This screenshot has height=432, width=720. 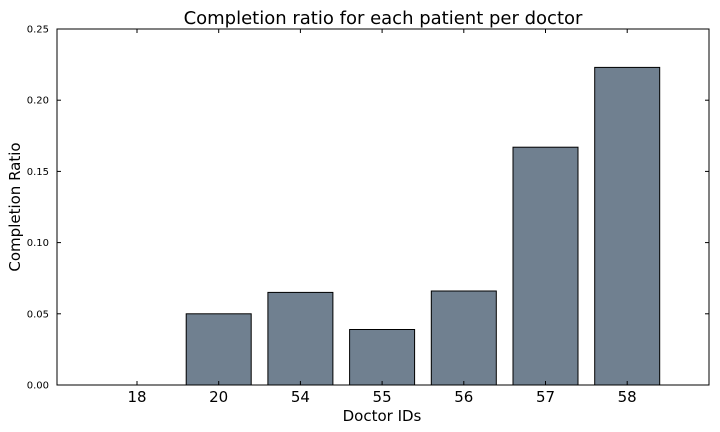 What do you see at coordinates (38, 243) in the screenshot?
I see `y-tick-label: 0.10` at bounding box center [38, 243].